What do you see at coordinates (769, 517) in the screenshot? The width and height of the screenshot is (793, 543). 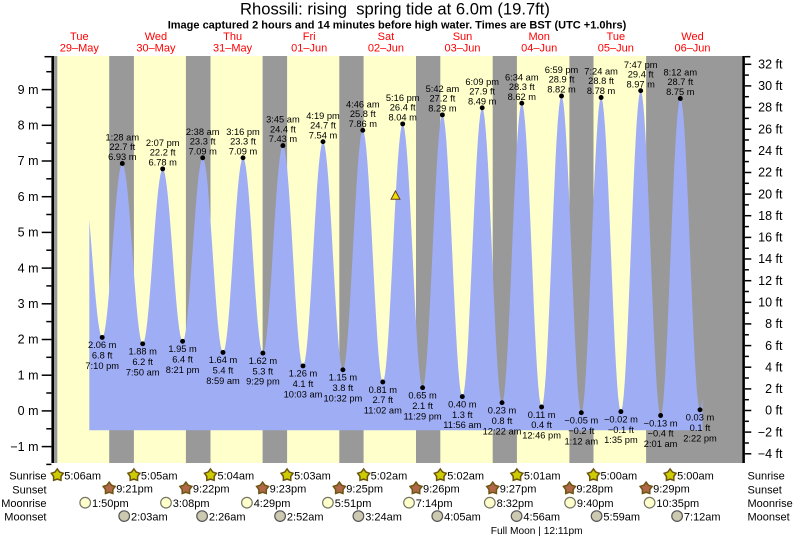 I see `svg-text: Moonset` at bounding box center [769, 517].